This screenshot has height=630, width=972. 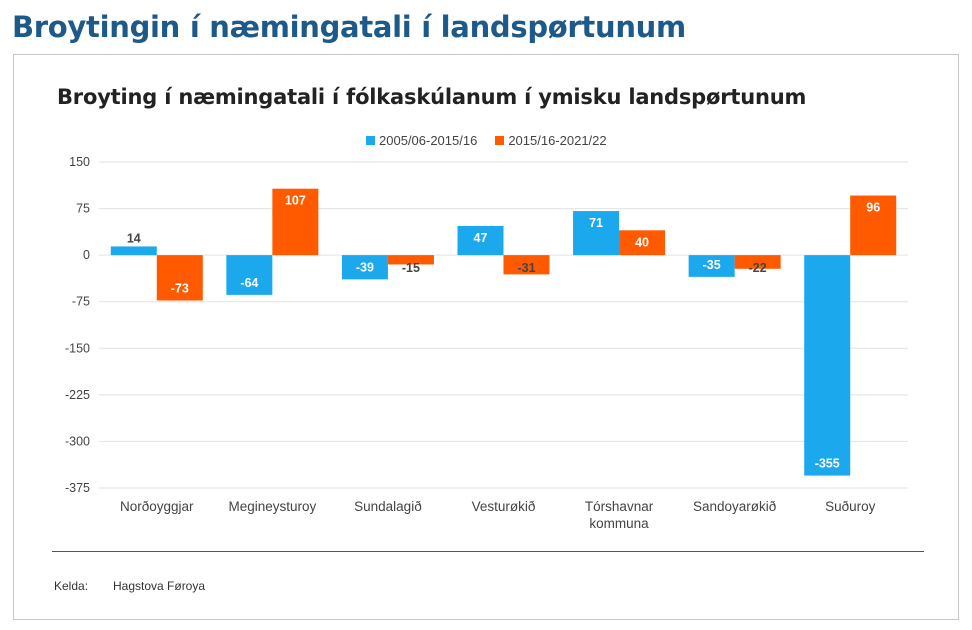 What do you see at coordinates (77, 488) in the screenshot?
I see `y-tick-label: -375` at bounding box center [77, 488].